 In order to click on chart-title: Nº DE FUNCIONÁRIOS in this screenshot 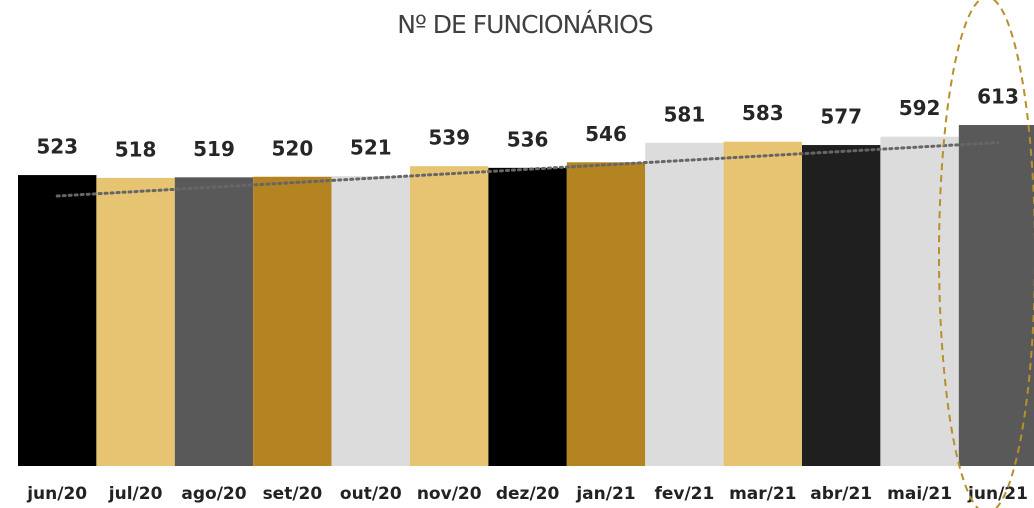, I will do `click(525, 24)`.